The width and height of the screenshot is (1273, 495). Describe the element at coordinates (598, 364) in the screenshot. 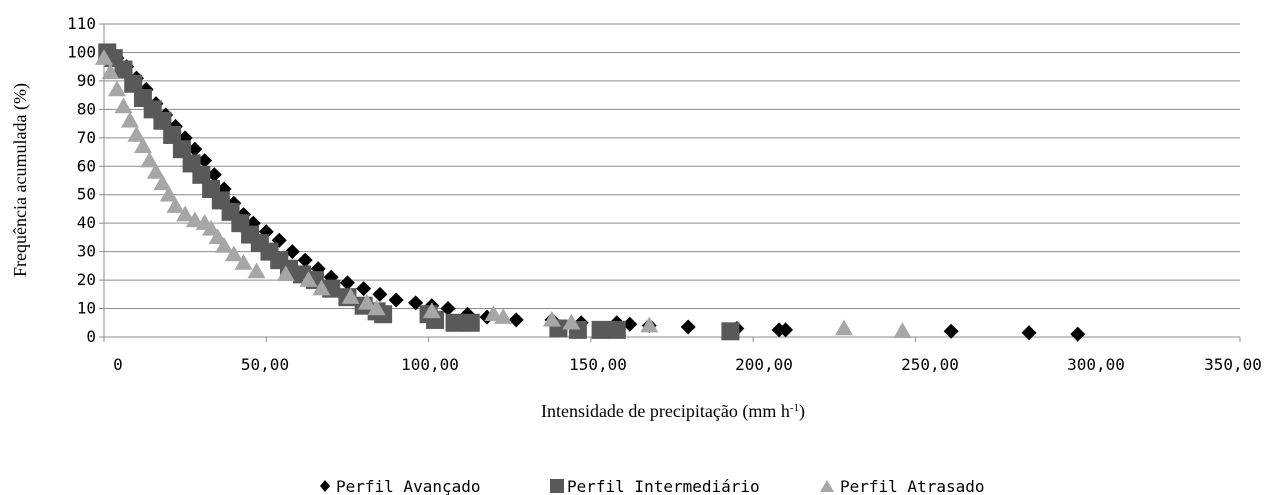

I see `x-tick-label: 150,00` at that location.